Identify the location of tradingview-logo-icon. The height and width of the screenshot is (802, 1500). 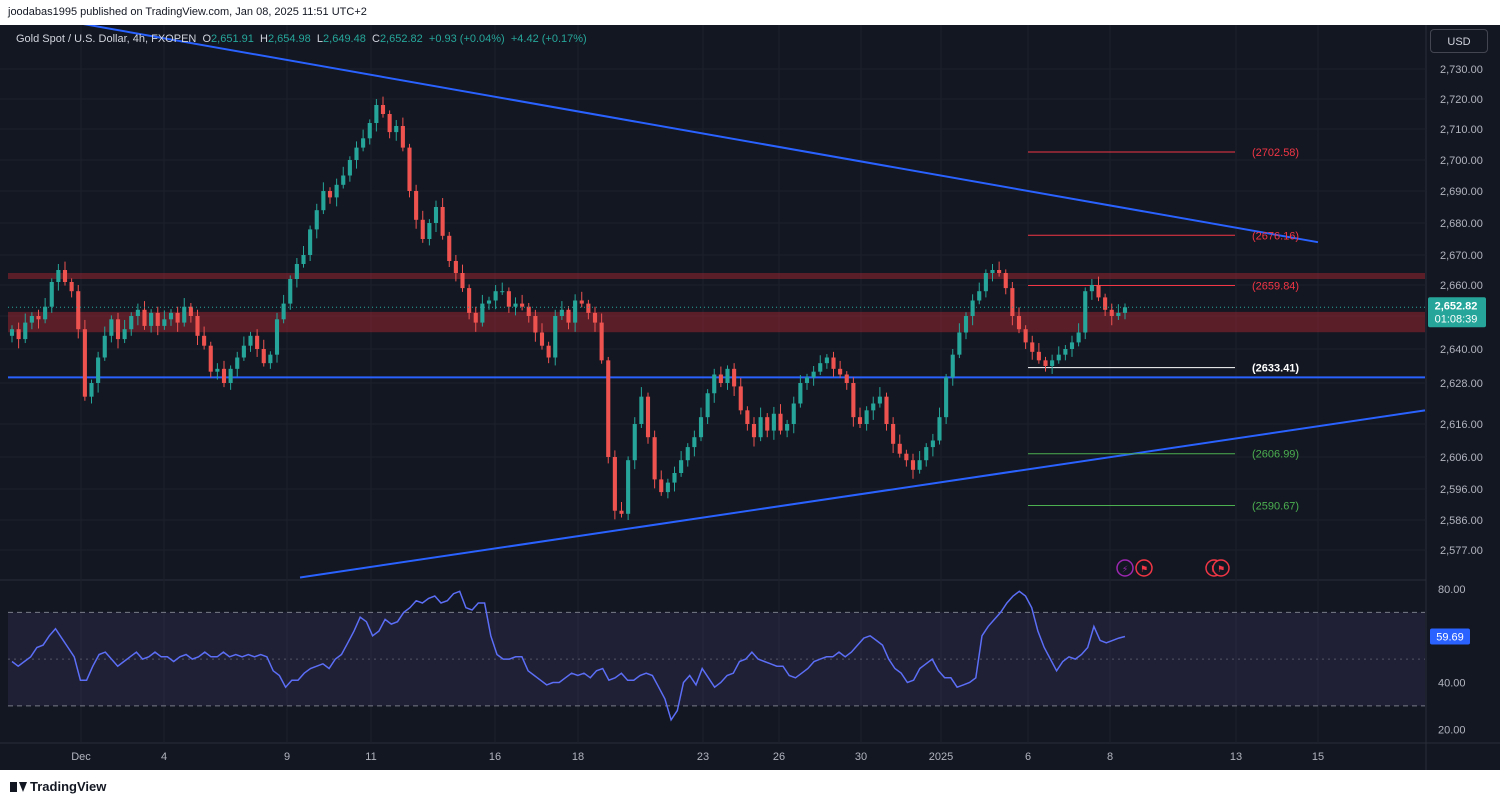
(18, 787).